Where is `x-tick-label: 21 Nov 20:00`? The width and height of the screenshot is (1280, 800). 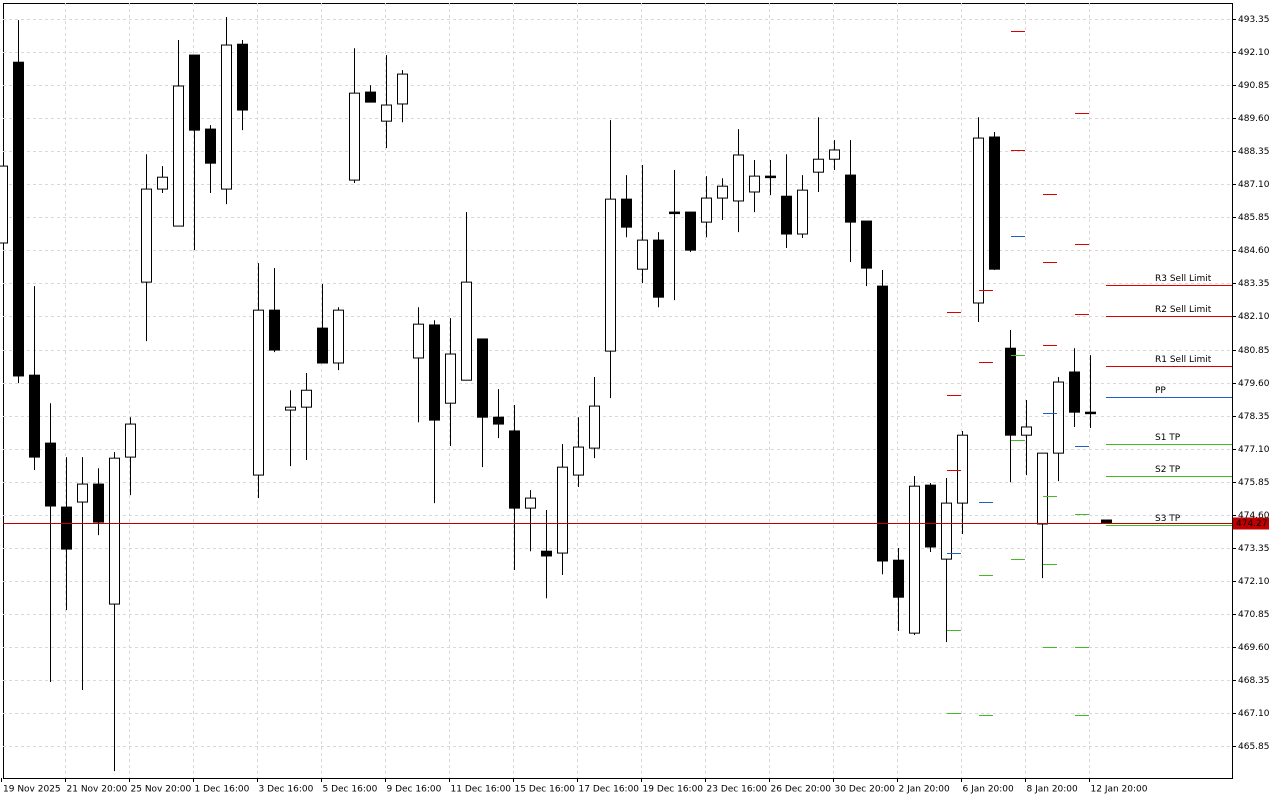 x-tick-label: 21 Nov 20:00 is located at coordinates (97, 790).